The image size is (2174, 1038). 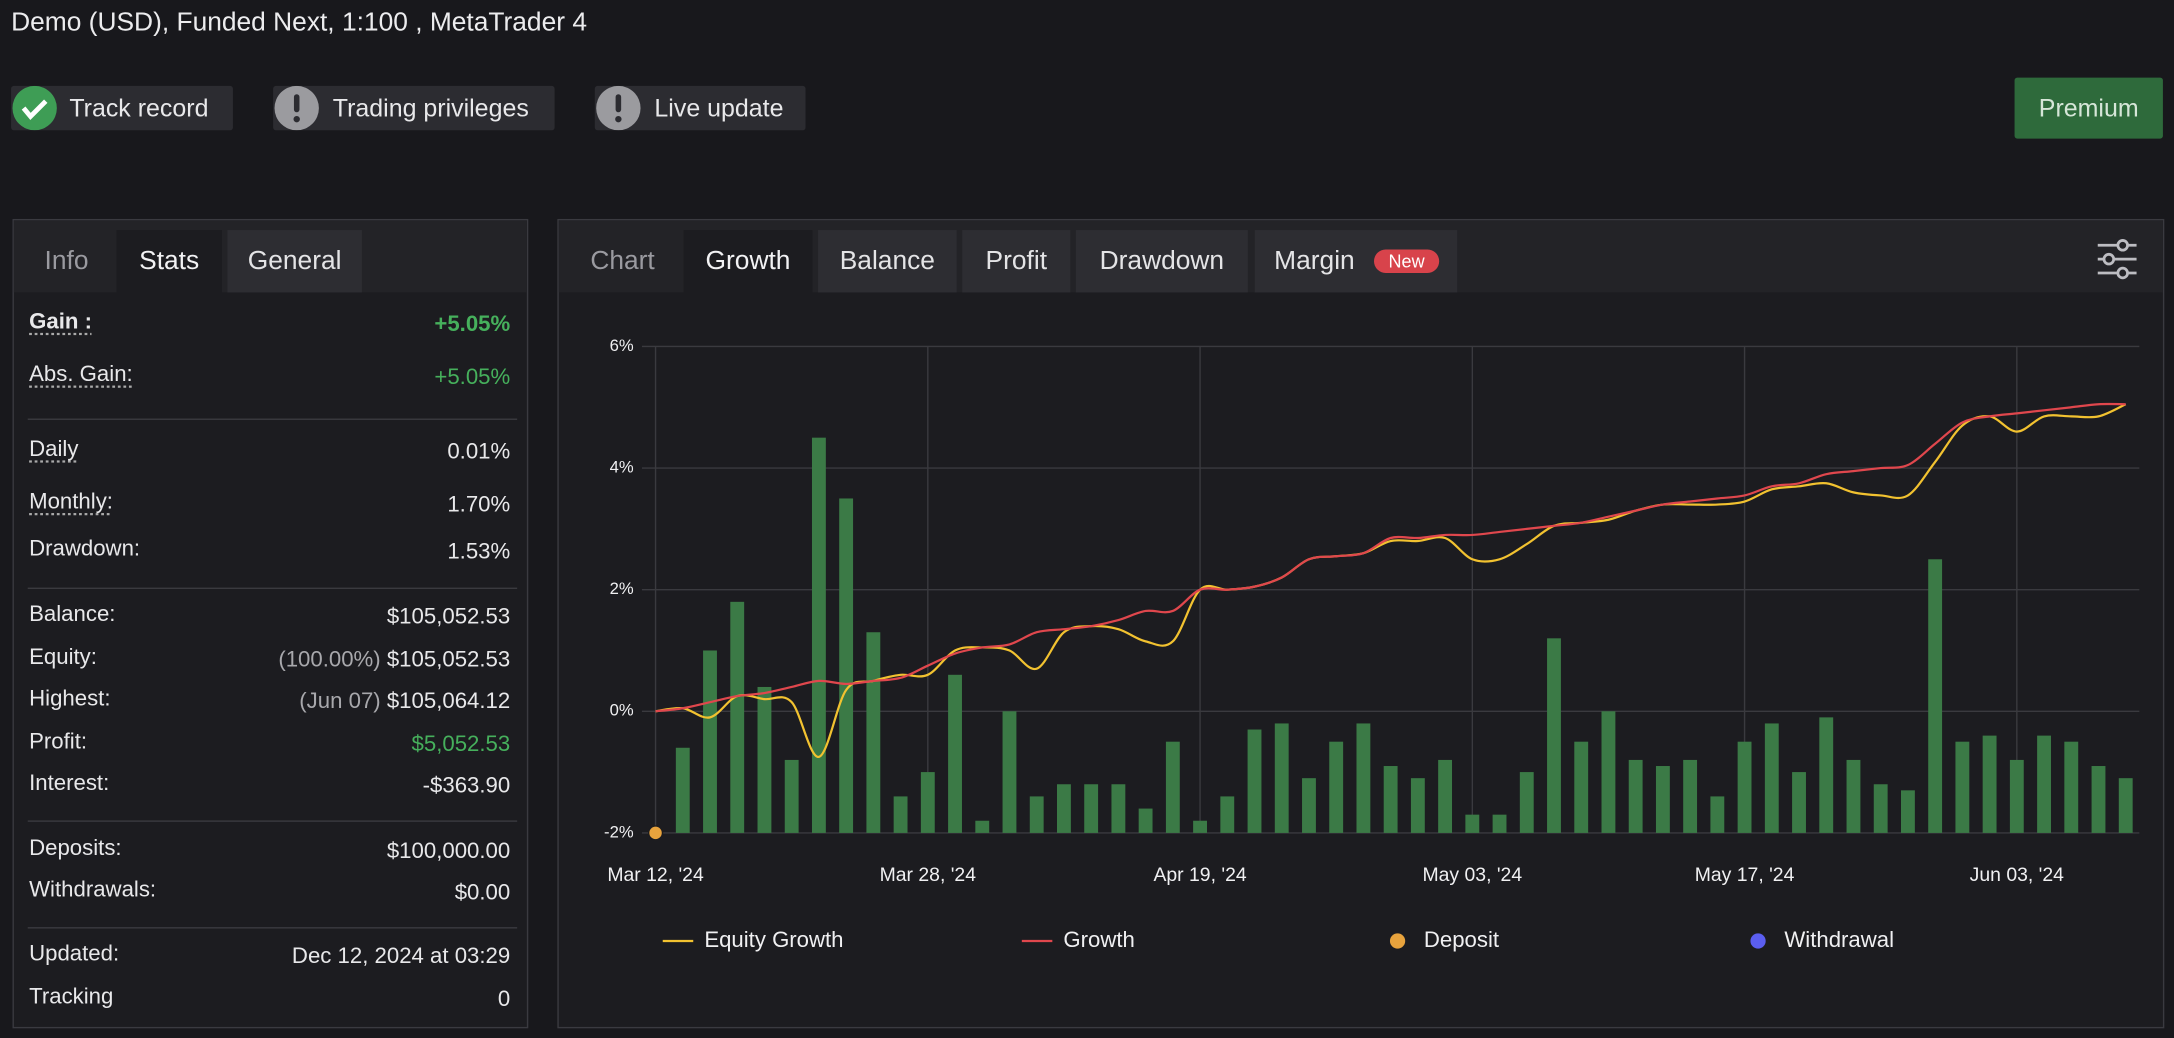 I want to click on y-tick-label: -2%, so click(x=619, y=831).